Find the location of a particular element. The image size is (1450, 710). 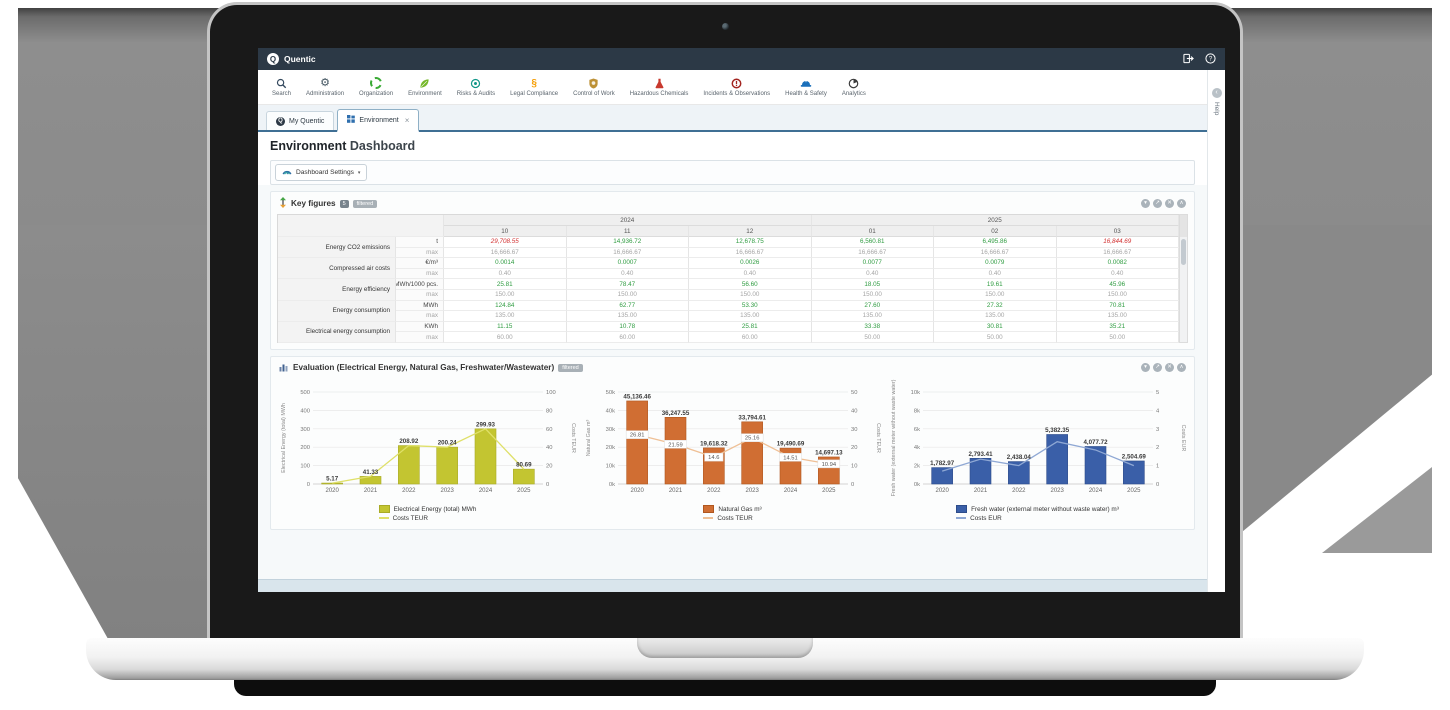

svg-text: 80 is located at coordinates (549, 411).